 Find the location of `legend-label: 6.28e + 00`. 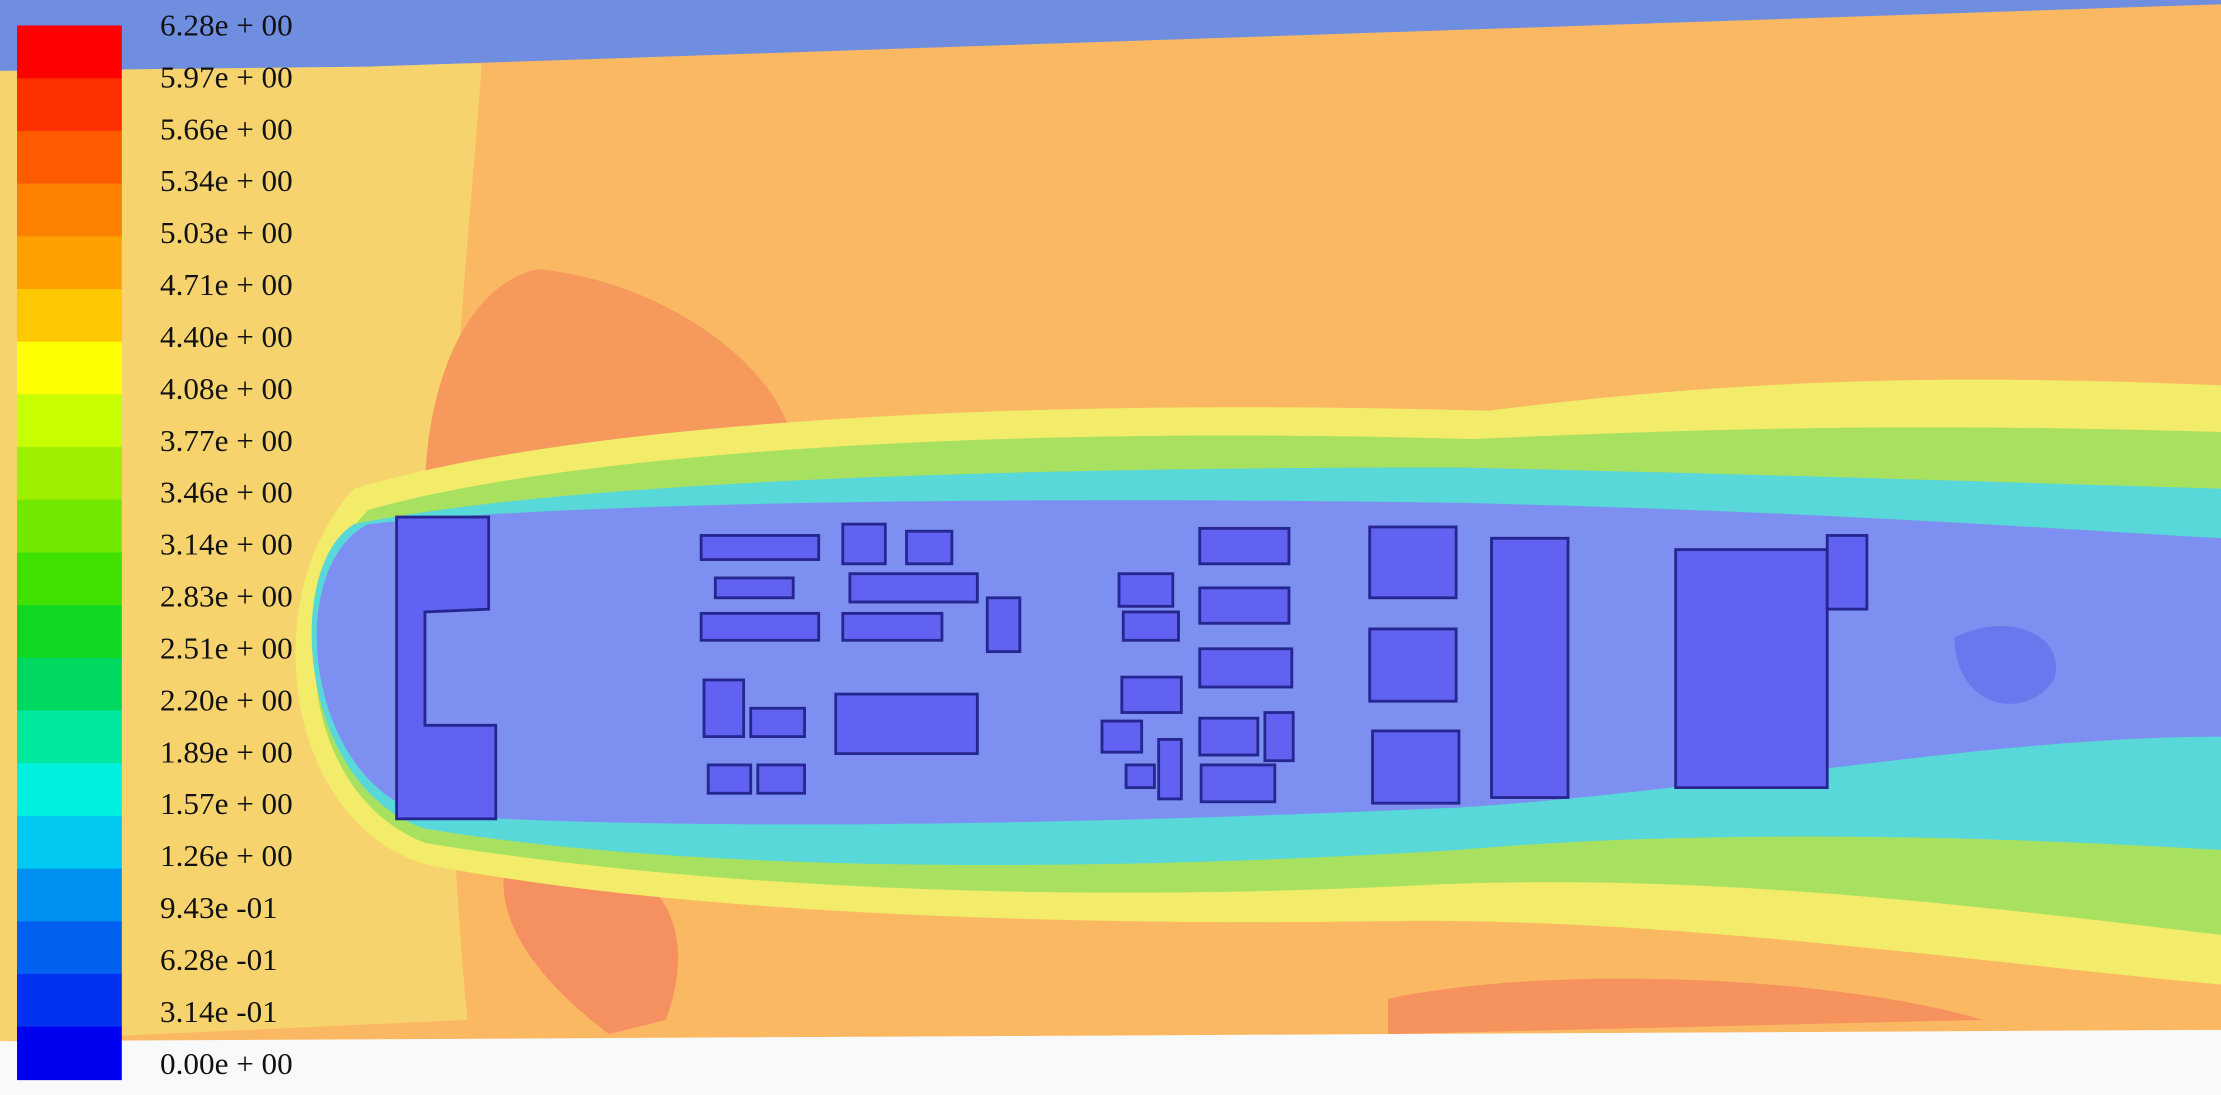

legend-label: 6.28e + 00 is located at coordinates (226, 24).